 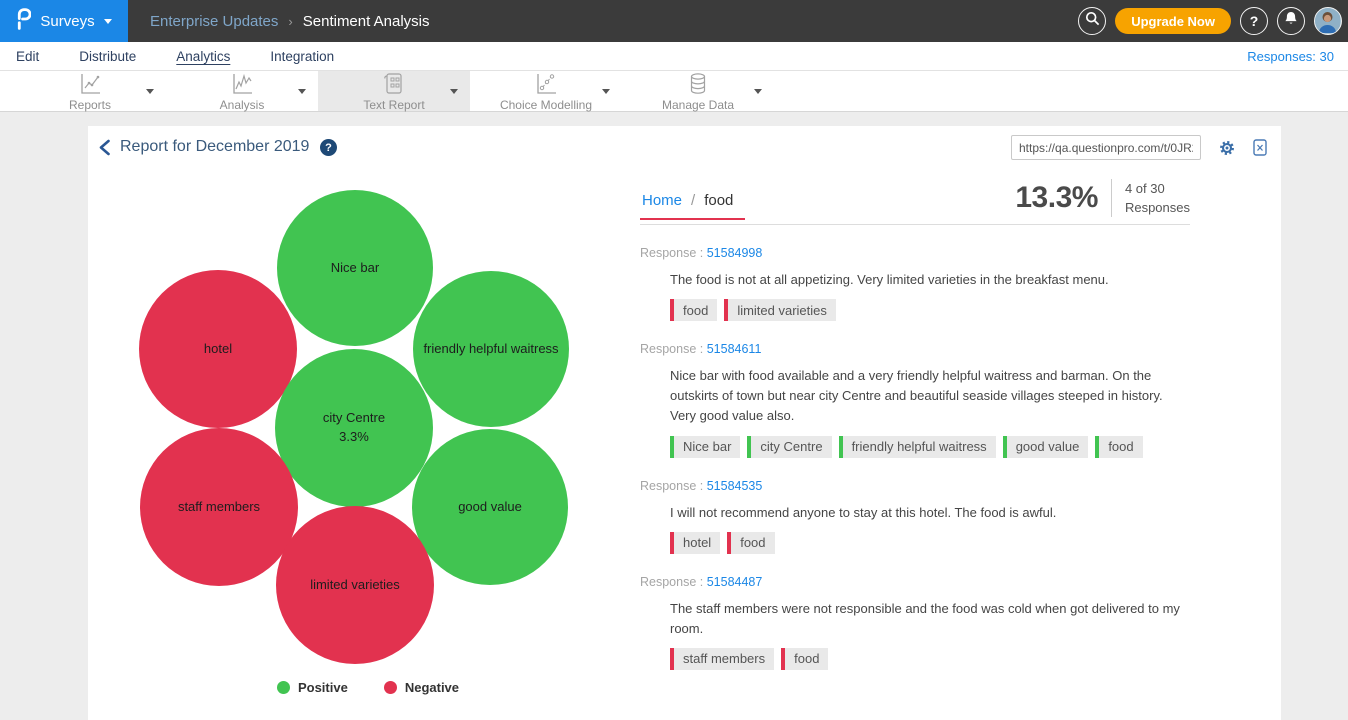 I want to click on product-name: Surveys, so click(x=67, y=21).